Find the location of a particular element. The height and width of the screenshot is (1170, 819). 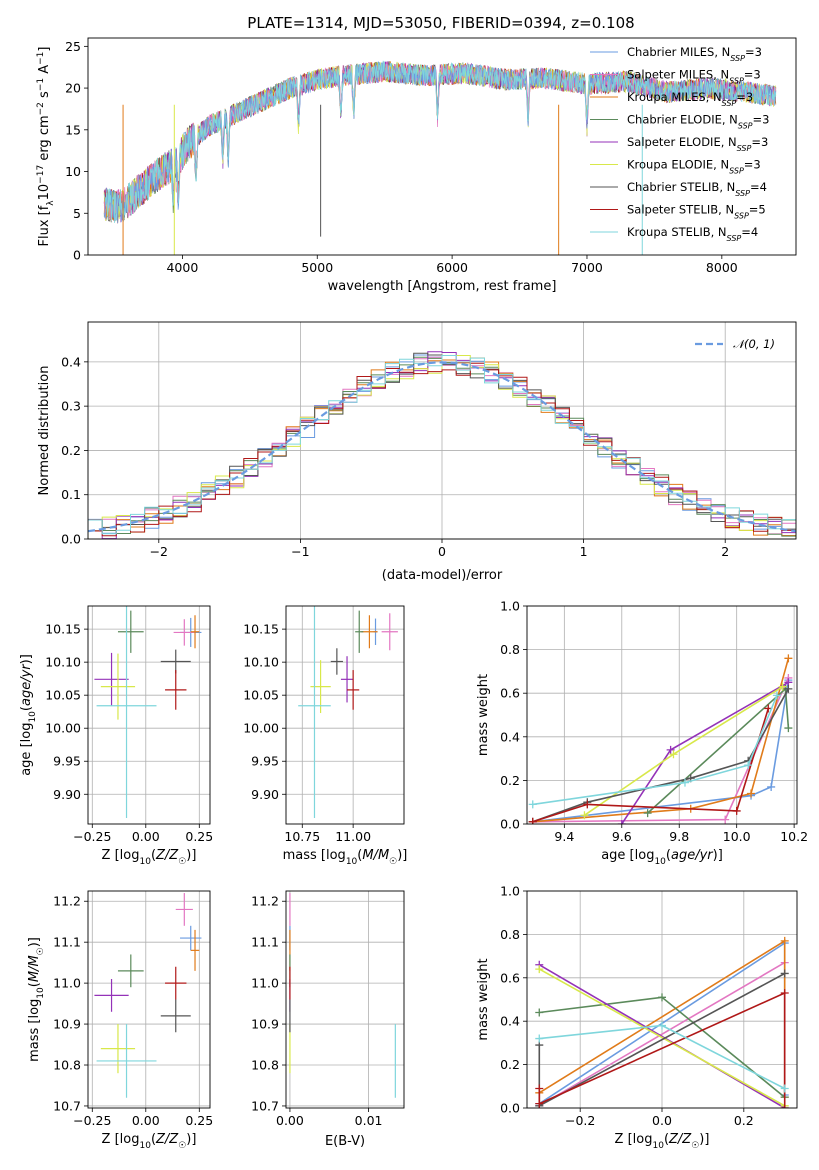

legend-entry: Kroupa ELODIE, NSSP=3 is located at coordinates (694, 167).